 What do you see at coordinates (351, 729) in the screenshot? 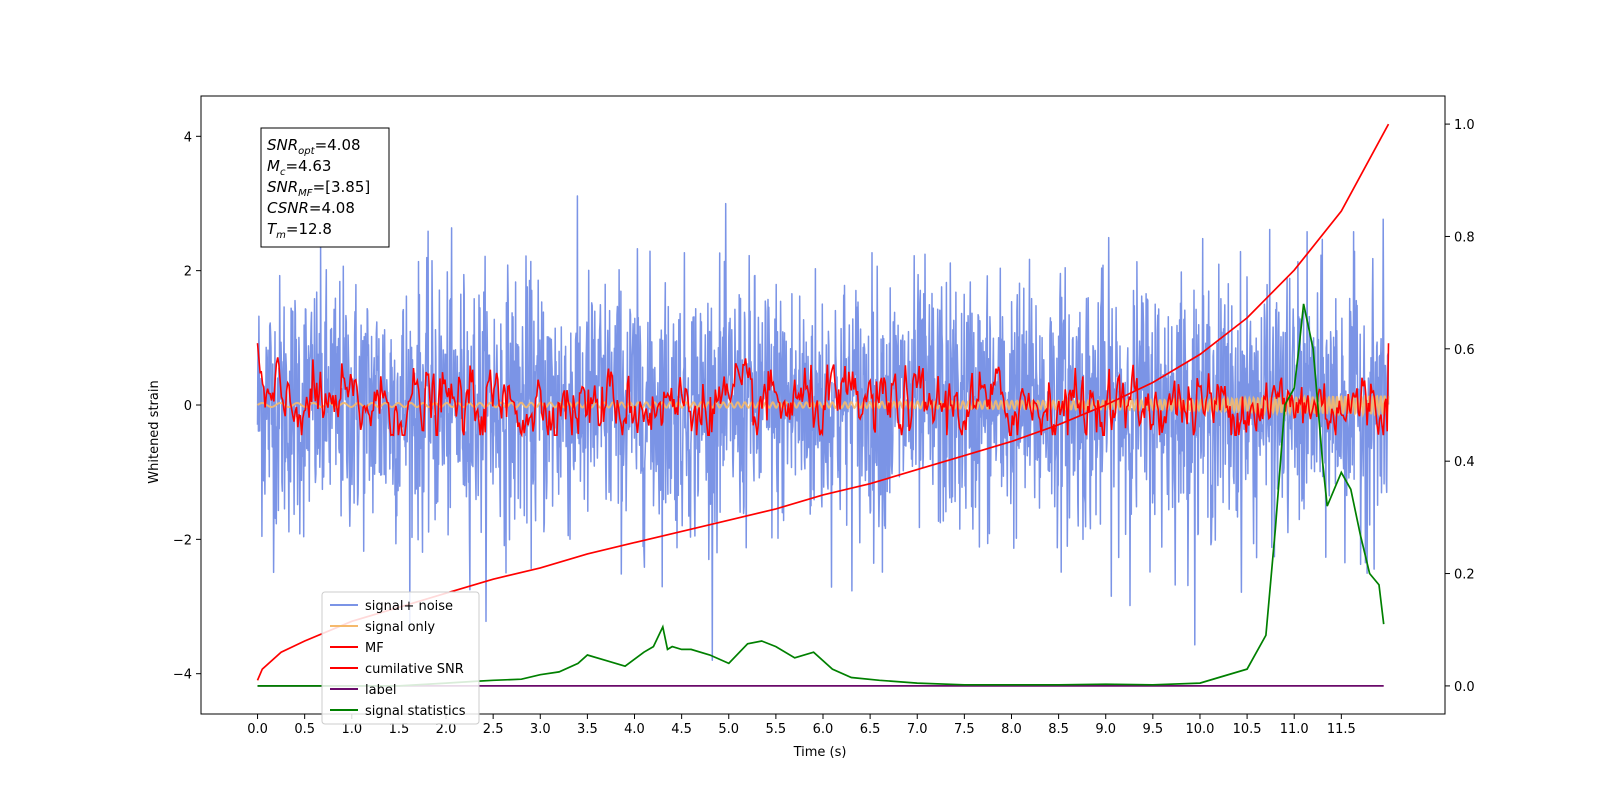
I see `x-tick-label: 1.0` at bounding box center [351, 729].